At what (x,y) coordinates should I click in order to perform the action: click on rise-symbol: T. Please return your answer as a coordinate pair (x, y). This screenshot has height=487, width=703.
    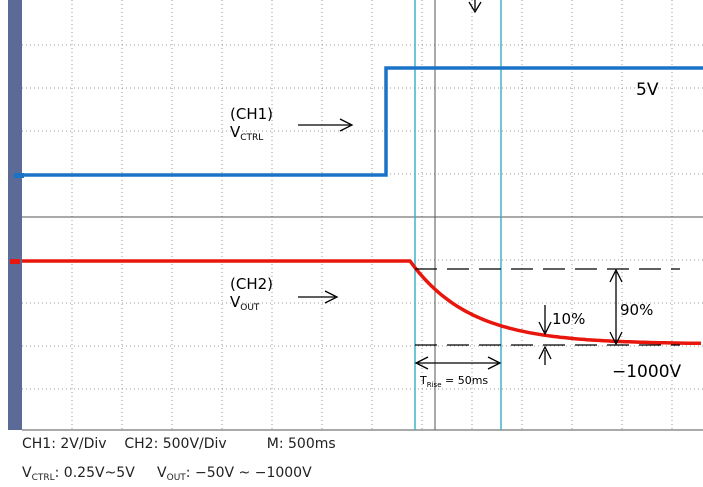
    Looking at the image, I should click on (423, 380).